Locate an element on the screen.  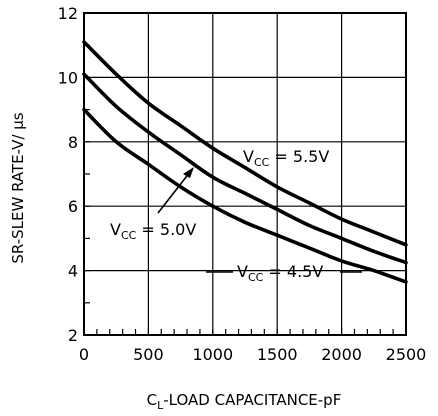
y-tick-label: 4 is located at coordinates (73, 271).